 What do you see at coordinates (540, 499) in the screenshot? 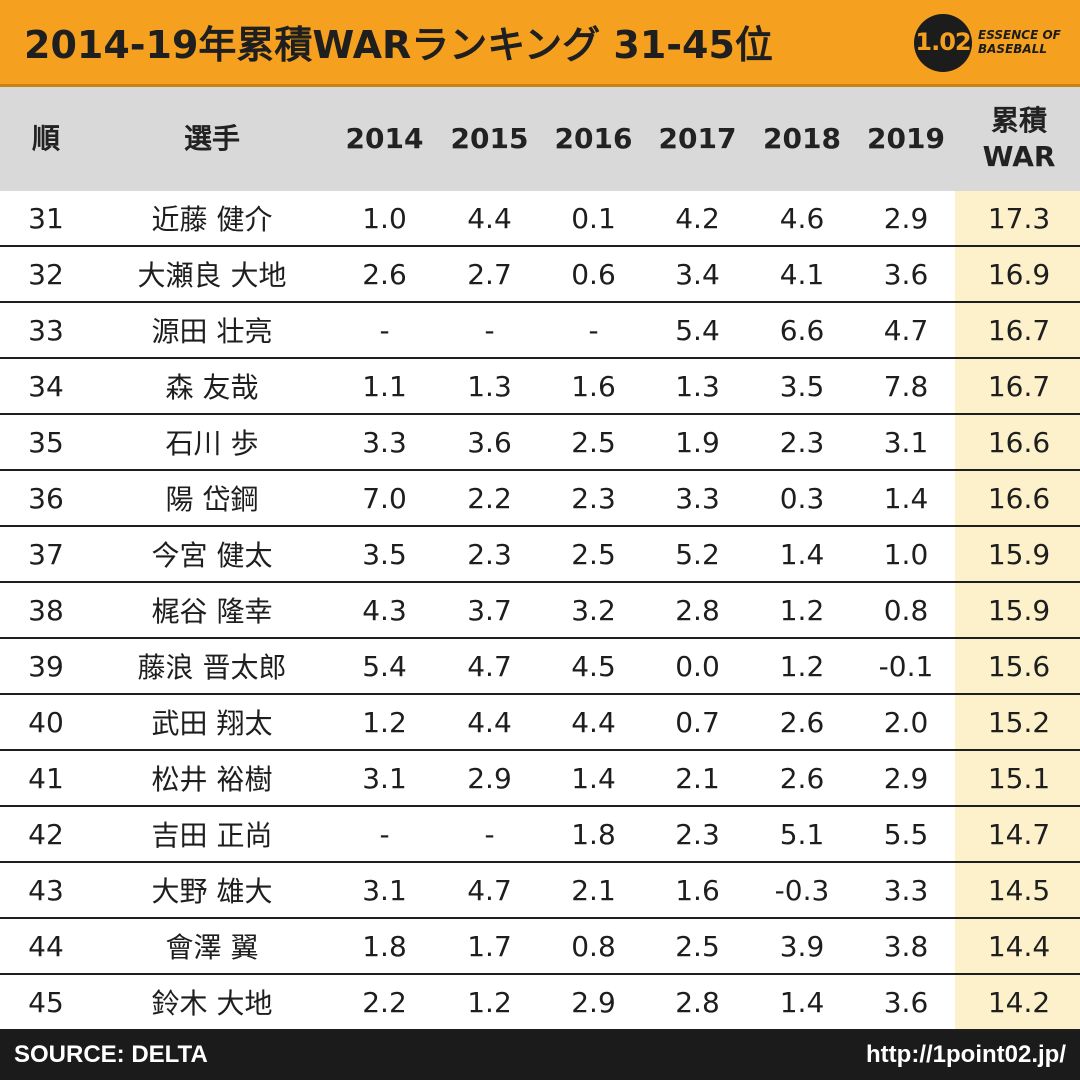
I see `table-row: 36 陽 岱鋼 7.0 2.2 2.3 3.3 0.3 1.4 16.6` at bounding box center [540, 499].